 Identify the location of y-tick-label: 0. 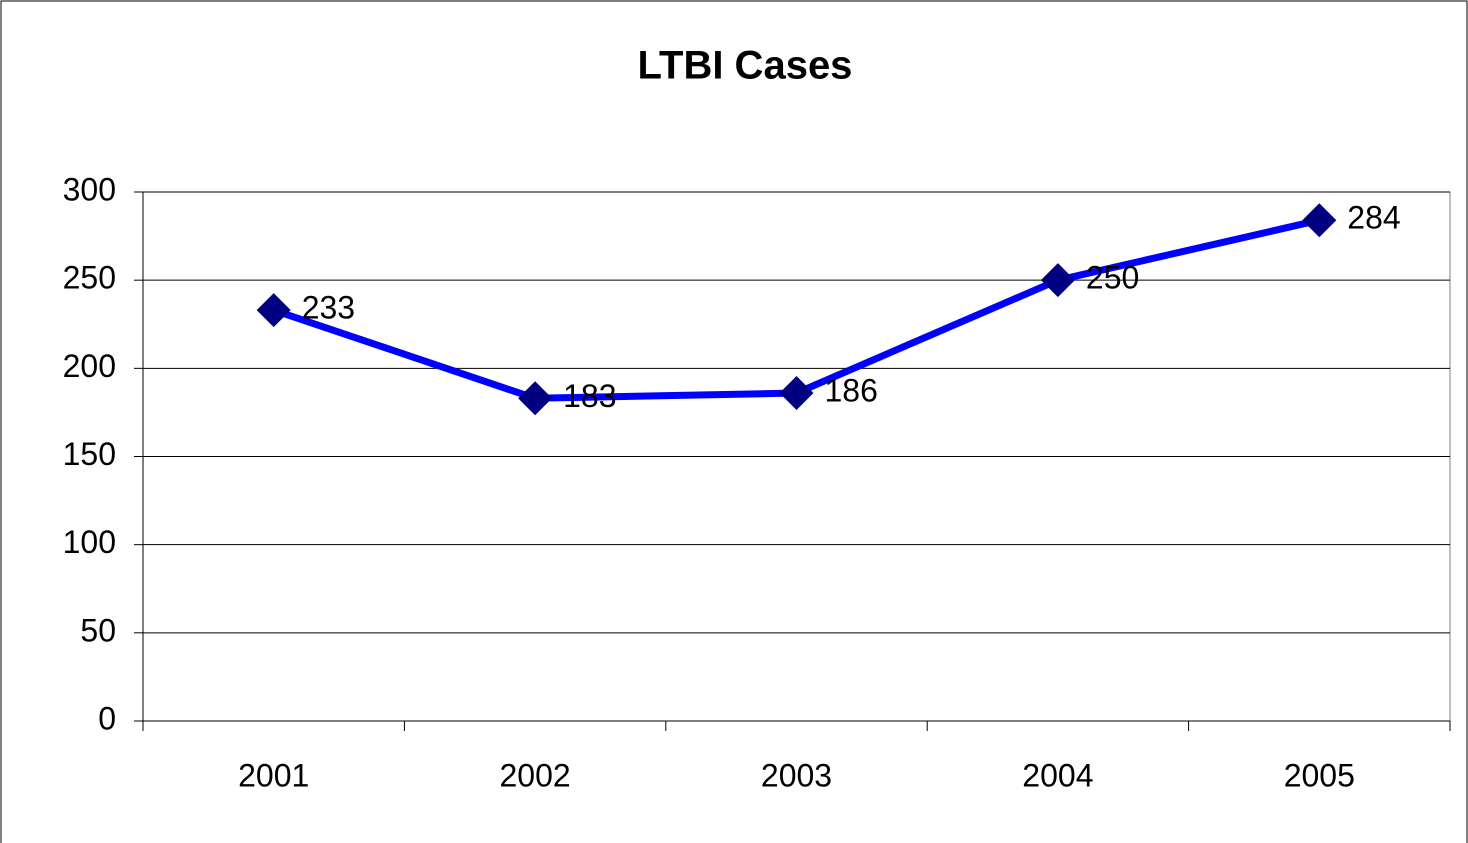
(107, 718).